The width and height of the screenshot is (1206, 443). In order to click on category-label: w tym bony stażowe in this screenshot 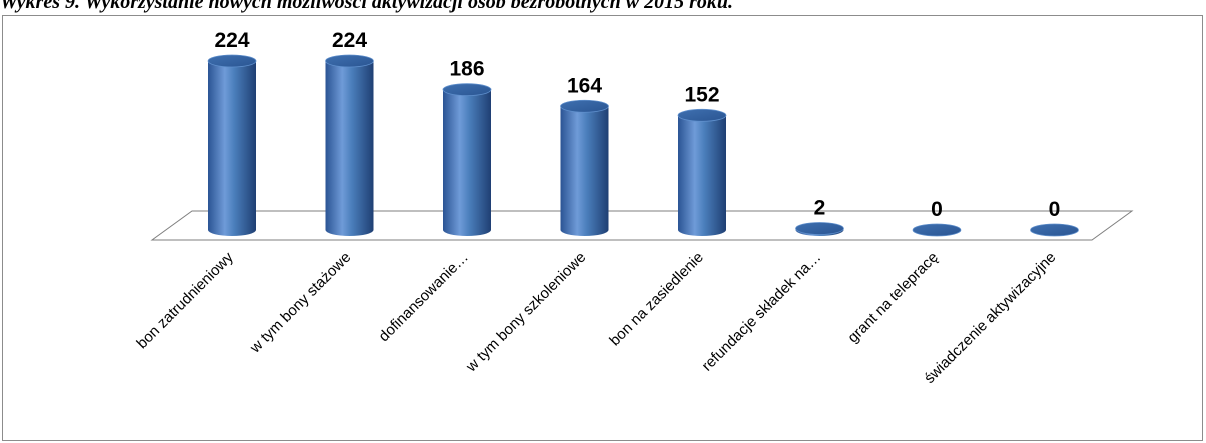, I will do `click(300, 303)`.